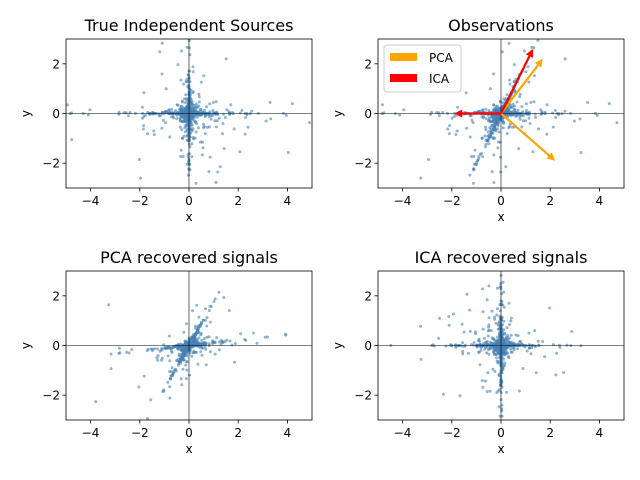  Describe the element at coordinates (403, 201) in the screenshot. I see `x-tick-label: −4` at that location.